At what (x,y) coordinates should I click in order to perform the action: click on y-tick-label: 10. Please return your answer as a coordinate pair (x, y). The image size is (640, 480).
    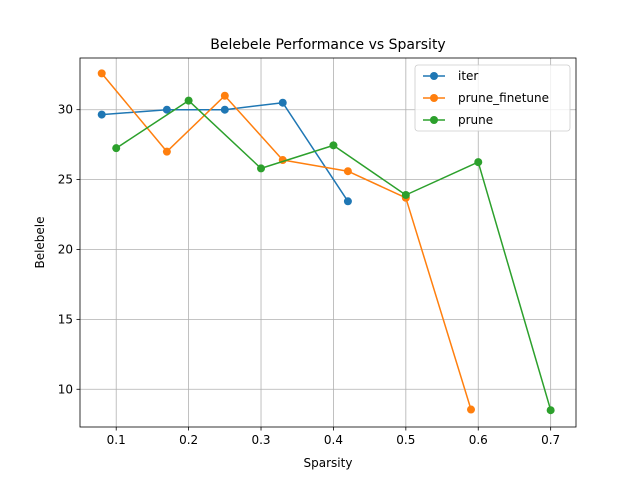
    Looking at the image, I should click on (65, 389).